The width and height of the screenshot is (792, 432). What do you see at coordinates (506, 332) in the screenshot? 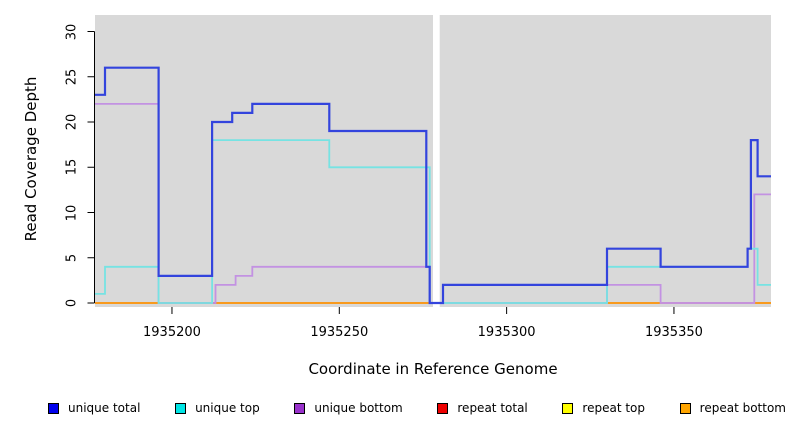
I see `x-tick-label: 1935300` at bounding box center [506, 332].